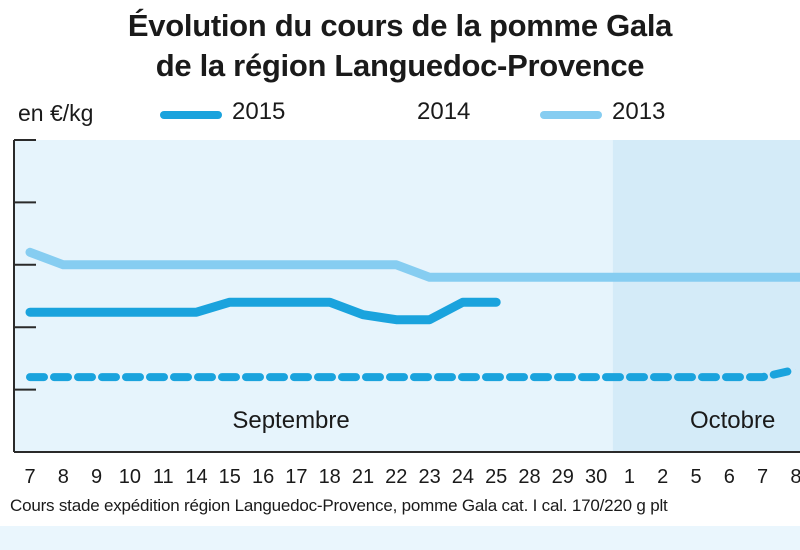 The image size is (800, 550). What do you see at coordinates (330, 477) in the screenshot?
I see `x-tick-label: 18` at bounding box center [330, 477].